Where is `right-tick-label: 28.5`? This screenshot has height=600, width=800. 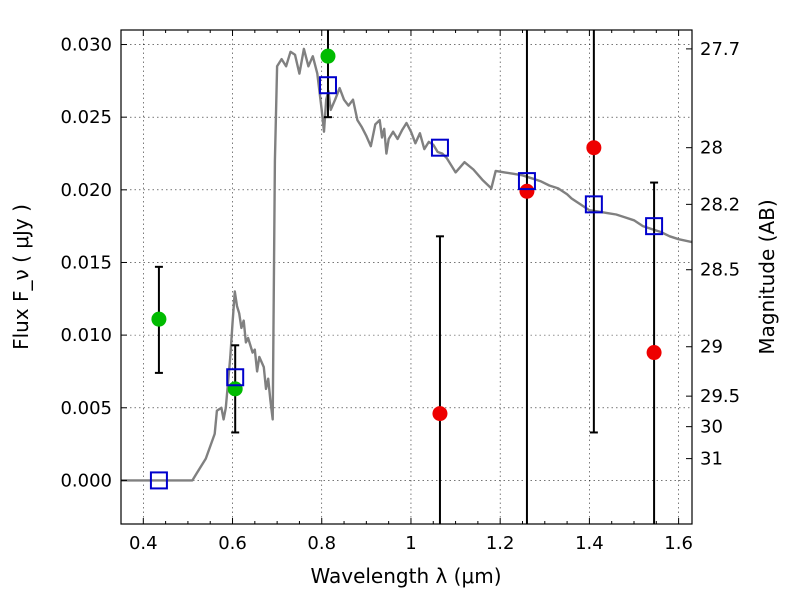
right-tick-label: 28.5 is located at coordinates (720, 270).